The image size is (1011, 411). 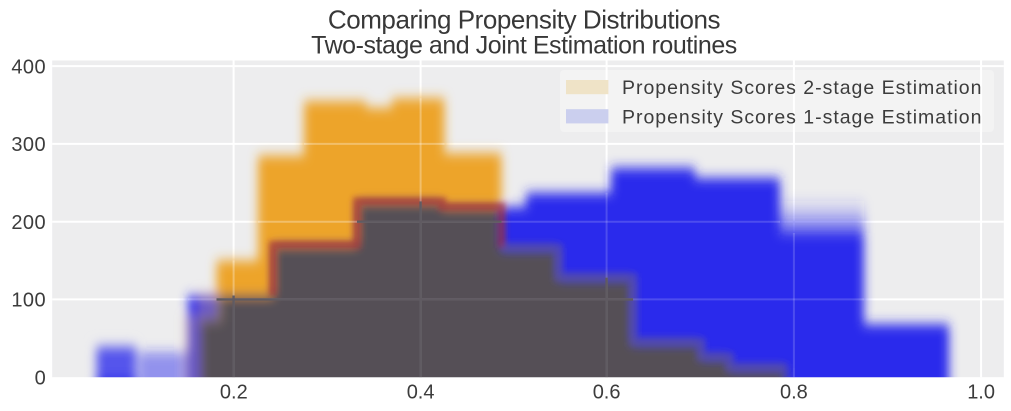 What do you see at coordinates (981, 393) in the screenshot?
I see `svg-text: 1.0` at bounding box center [981, 393].